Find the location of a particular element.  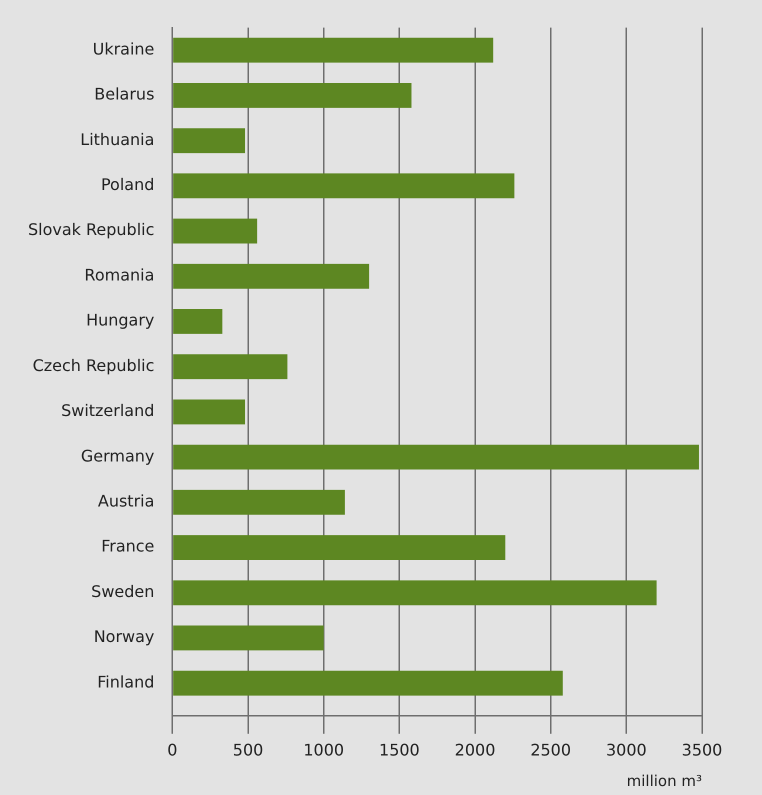

y-tick-label: Belarus is located at coordinates (124, 94).